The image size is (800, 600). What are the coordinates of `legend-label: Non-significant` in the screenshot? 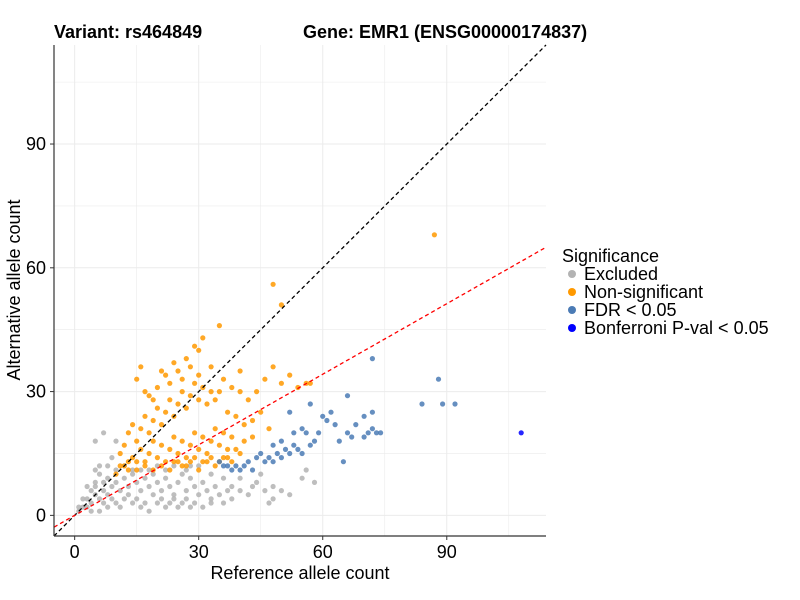 It's located at (643, 292).